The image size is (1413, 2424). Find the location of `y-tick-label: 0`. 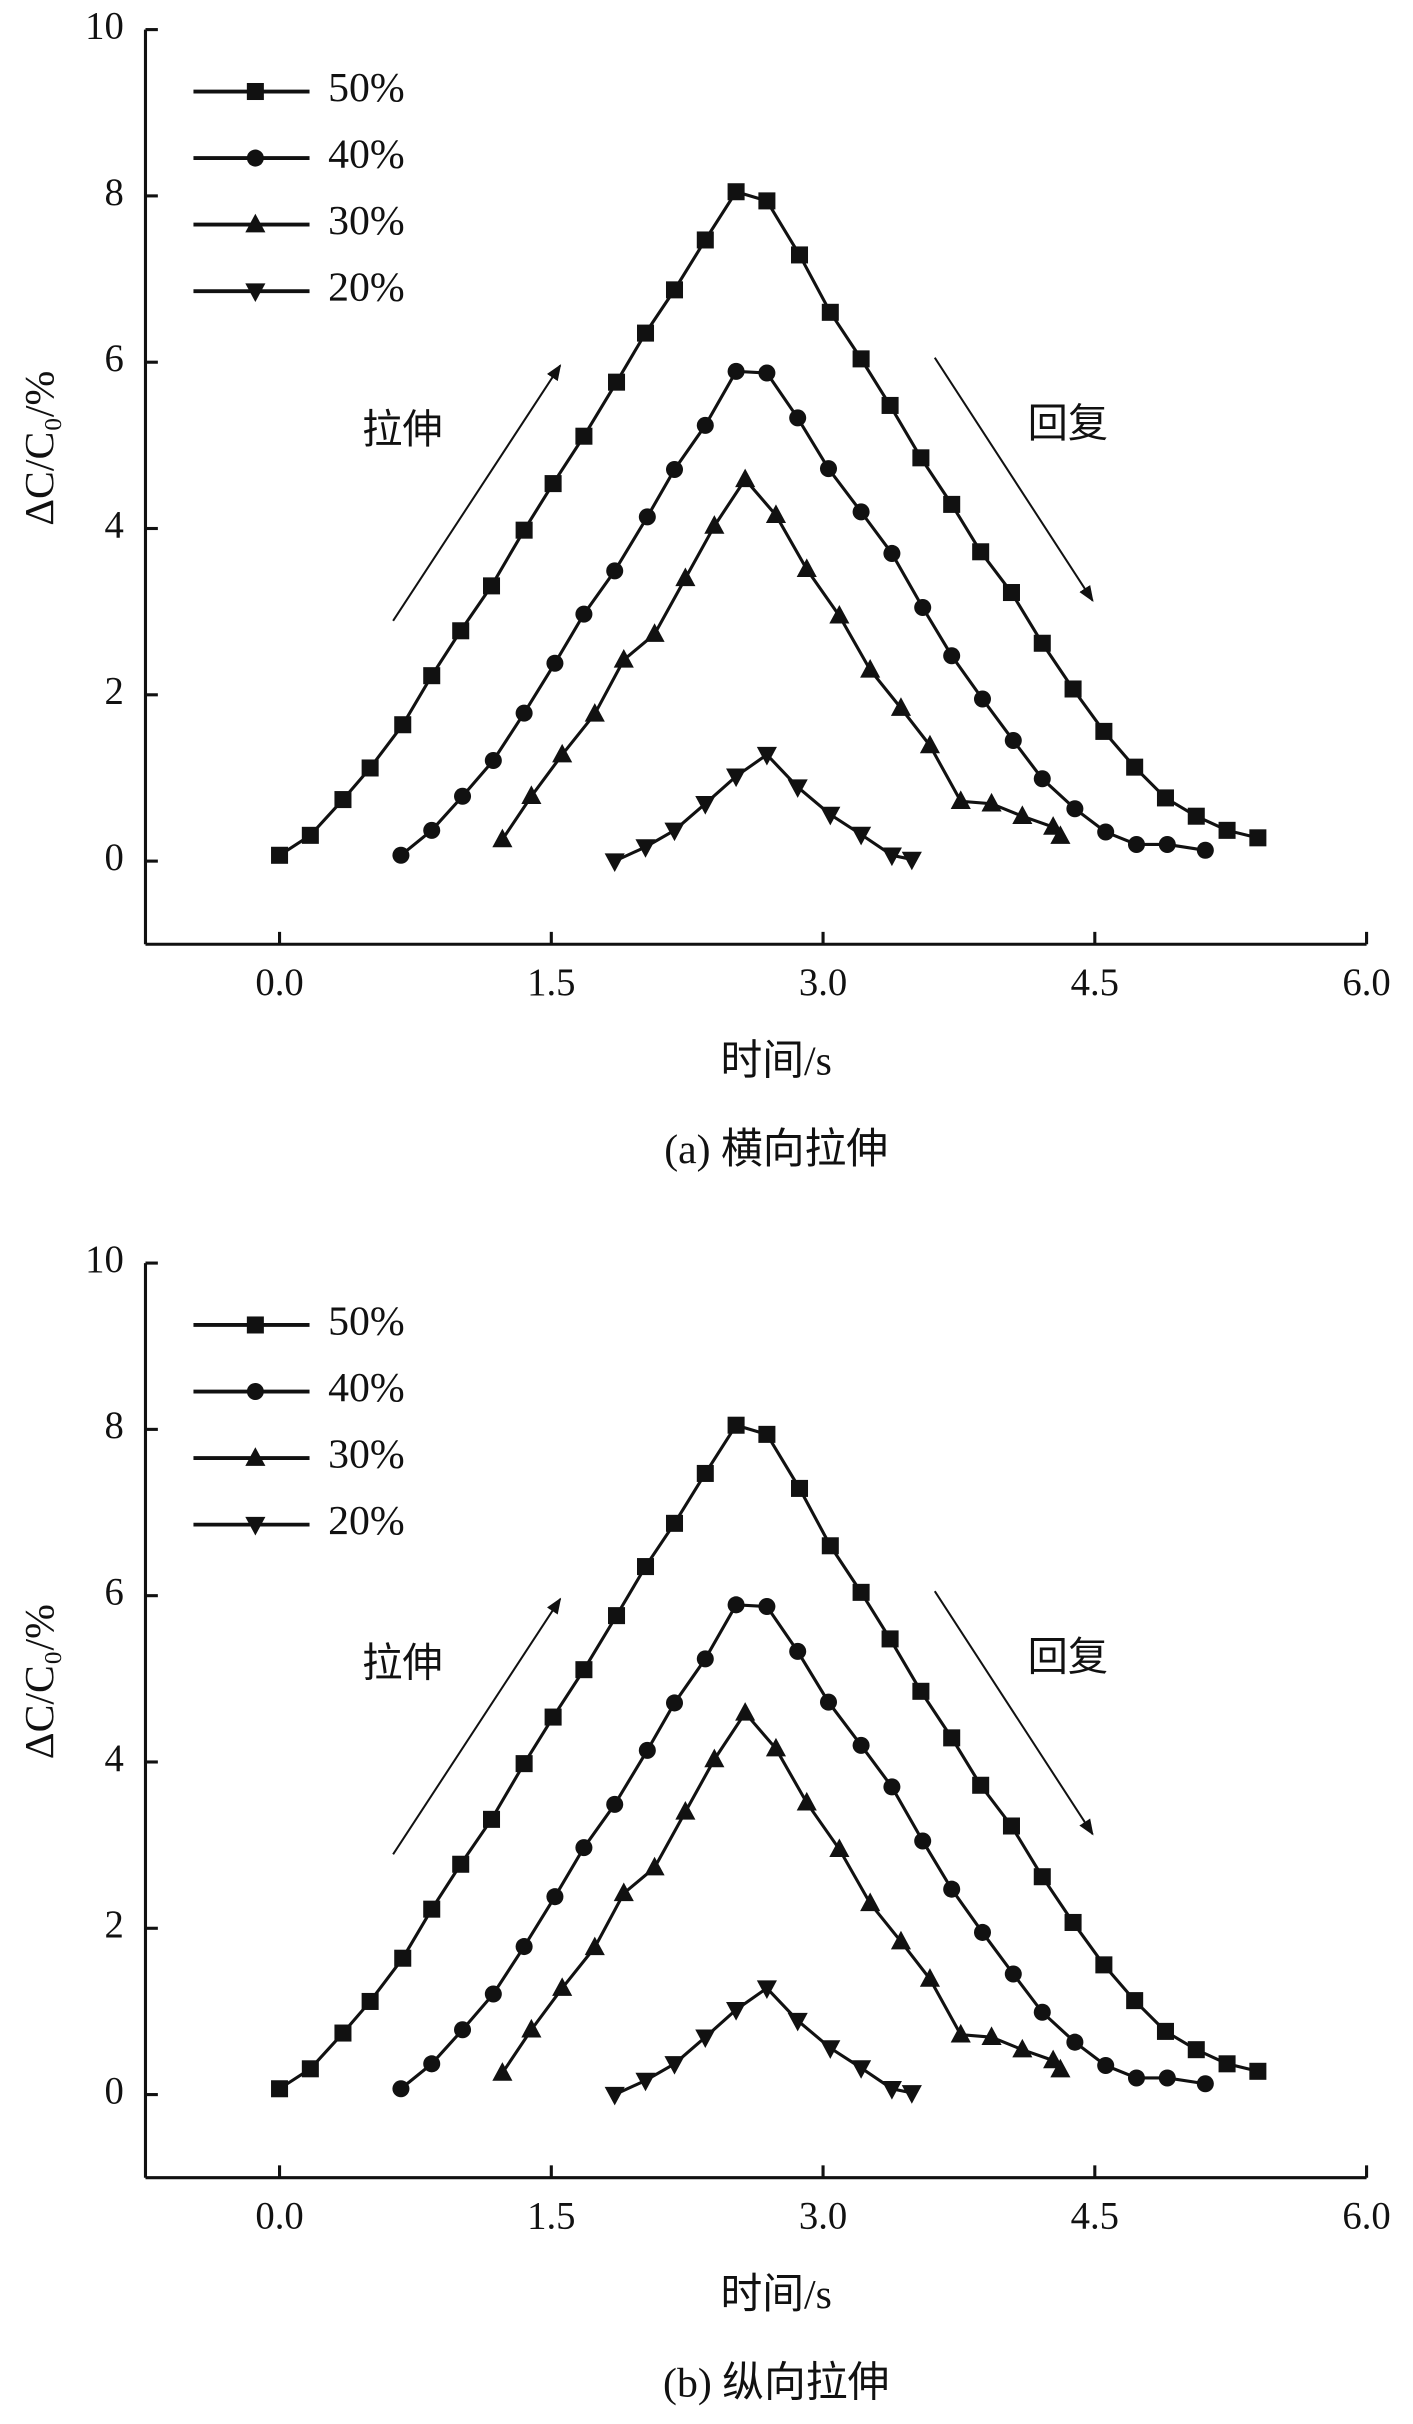

y-tick-label: 0 is located at coordinates (113, 858).